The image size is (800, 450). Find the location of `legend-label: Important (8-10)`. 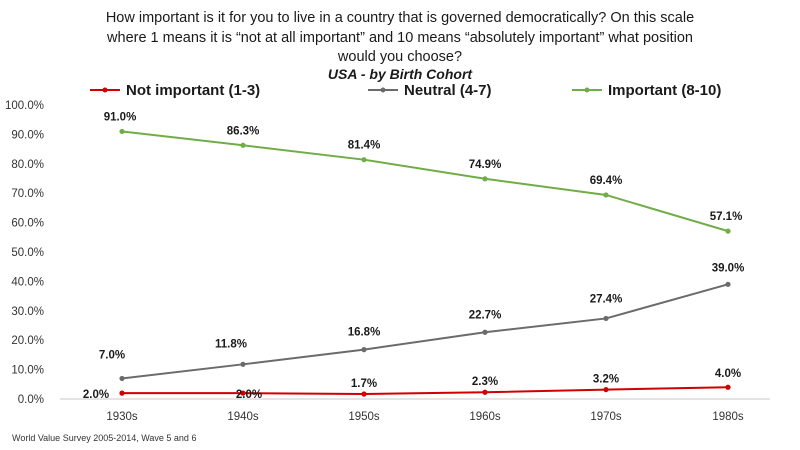

legend-label: Important (8-10) is located at coordinates (664, 90).